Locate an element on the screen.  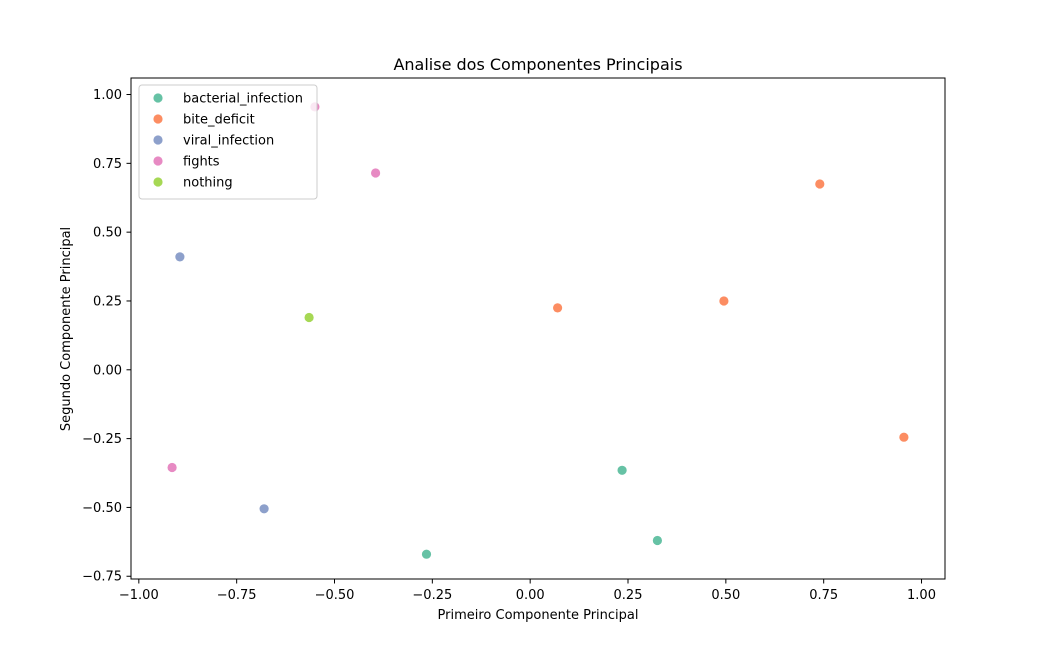
y-tick-label: 0.00 is located at coordinates (107, 370).